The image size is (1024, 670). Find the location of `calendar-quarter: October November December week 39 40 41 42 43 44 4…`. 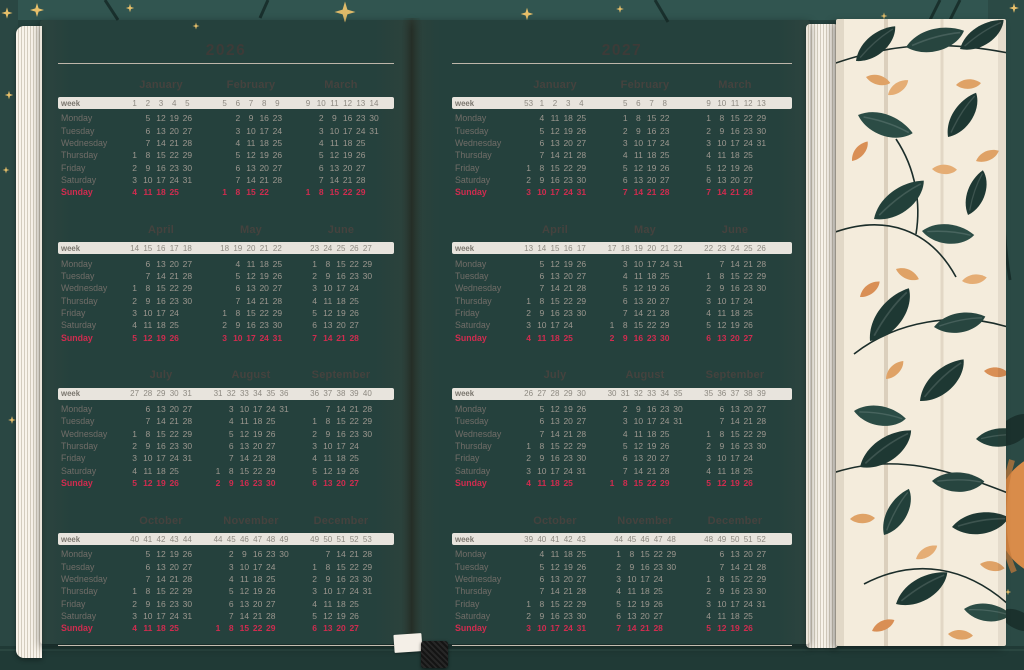

calendar-quarter: October November December week 39 40 41 42 43 44 4… is located at coordinates (622, 573).